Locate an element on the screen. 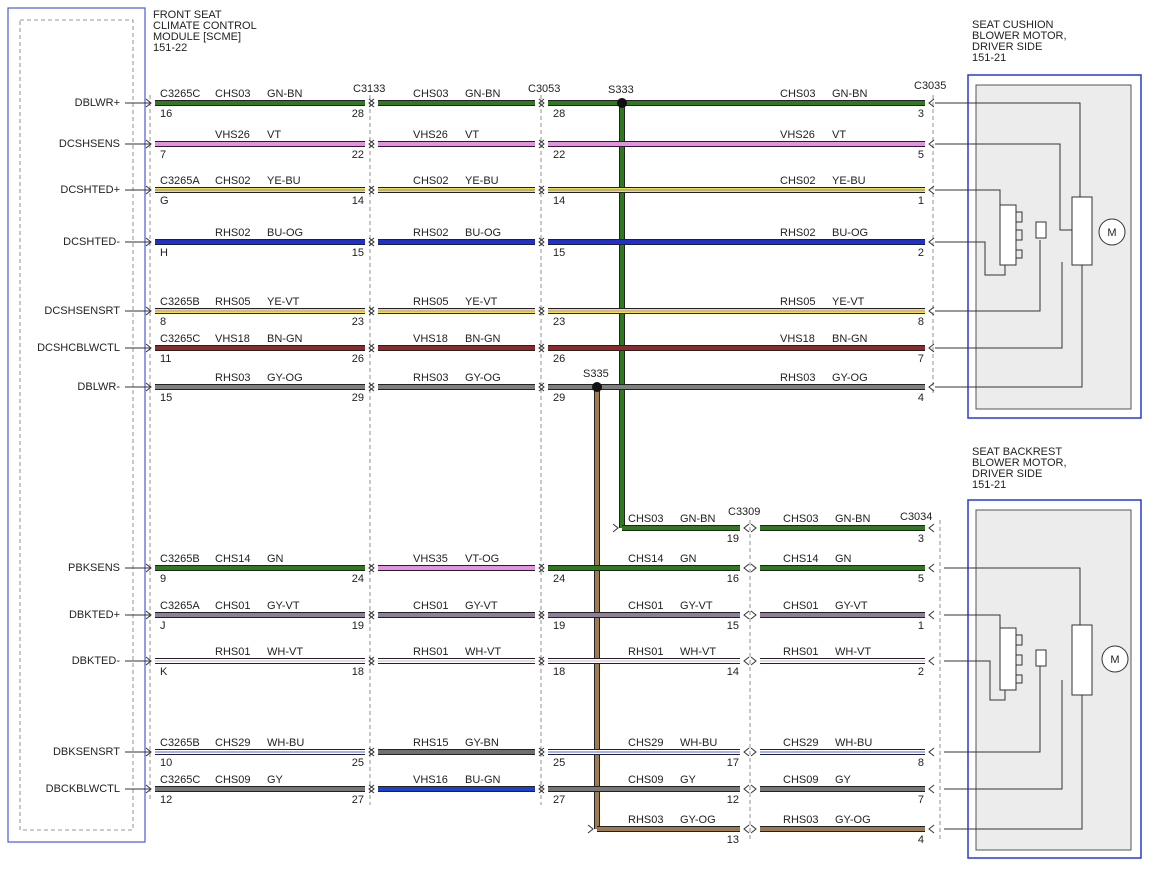 The image size is (1161, 869). pin-label: 23 is located at coordinates (358, 322).